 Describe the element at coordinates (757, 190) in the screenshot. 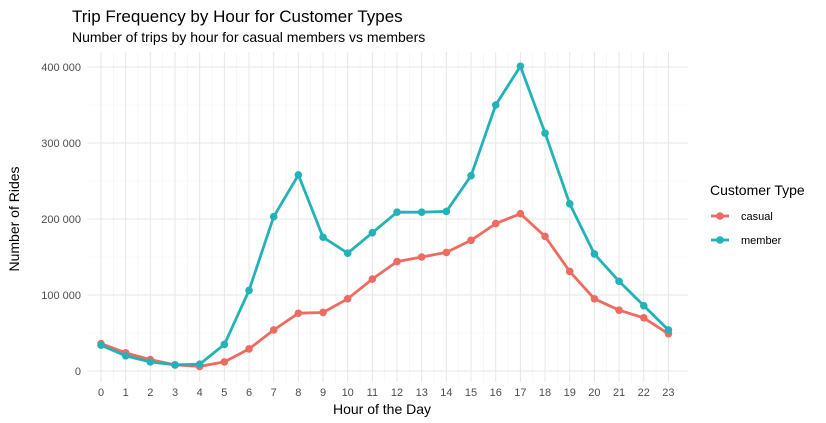

I see `legend-title: Customer Type` at that location.